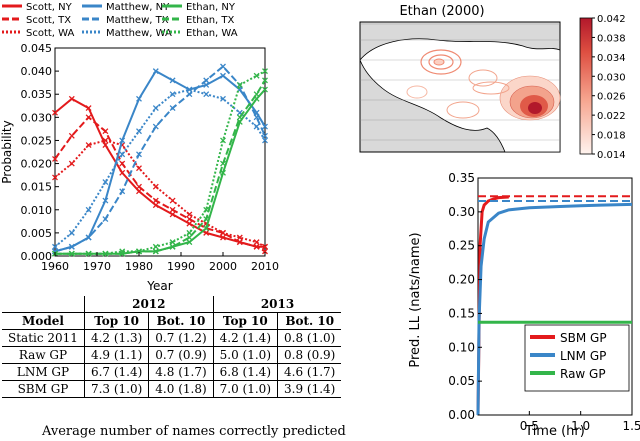  What do you see at coordinates (309, 321) in the screenshot?
I see `table-col-bot10-2013: Bot. 10` at bounding box center [309, 321].